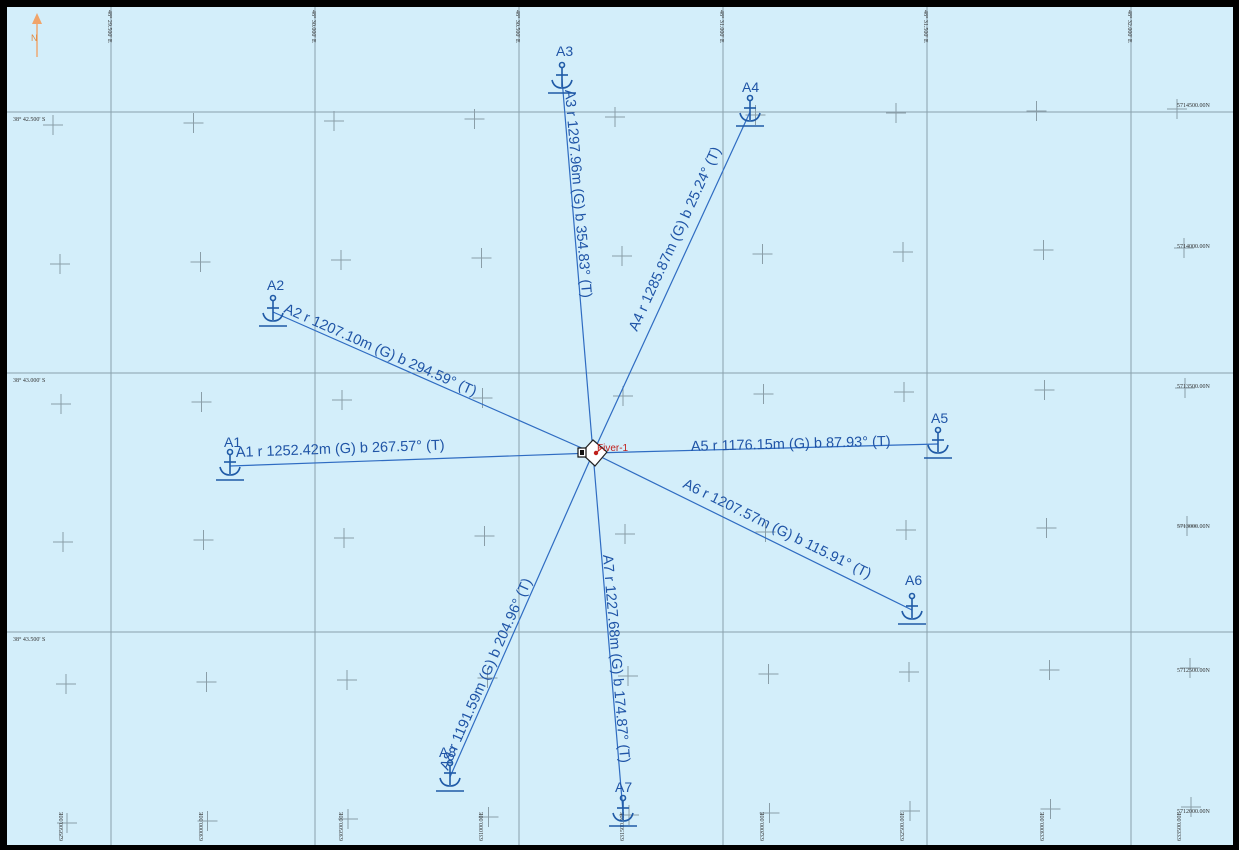 Image resolution: width=1239 pixels, height=850 pixels. What do you see at coordinates (903, 827) in the screenshot?
I see `easting-label: 632500.00E` at bounding box center [903, 827].